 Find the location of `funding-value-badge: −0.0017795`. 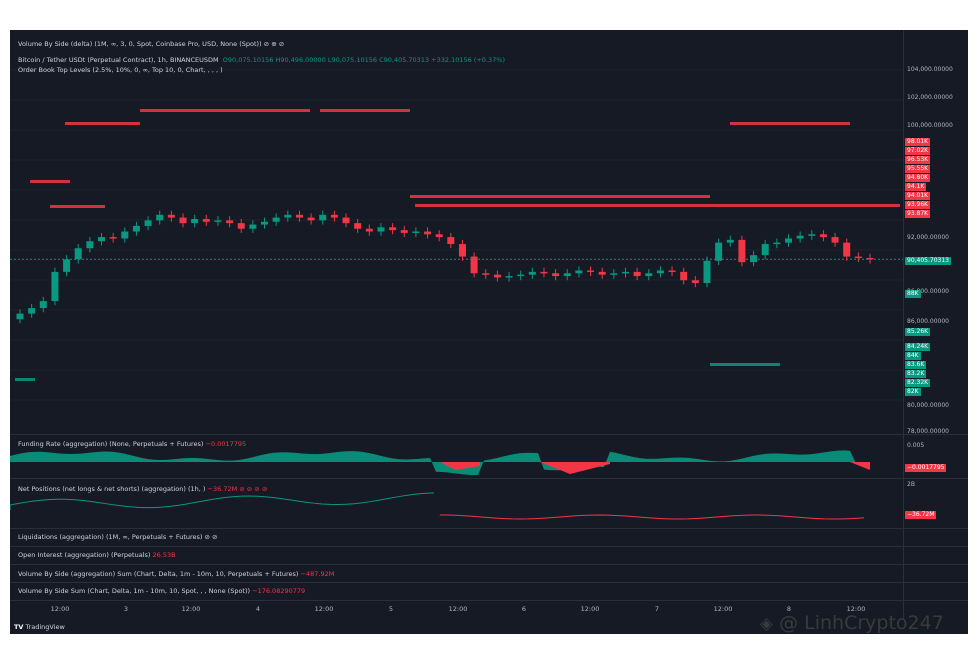

funding-value-badge: −0.0017795 is located at coordinates (926, 468).